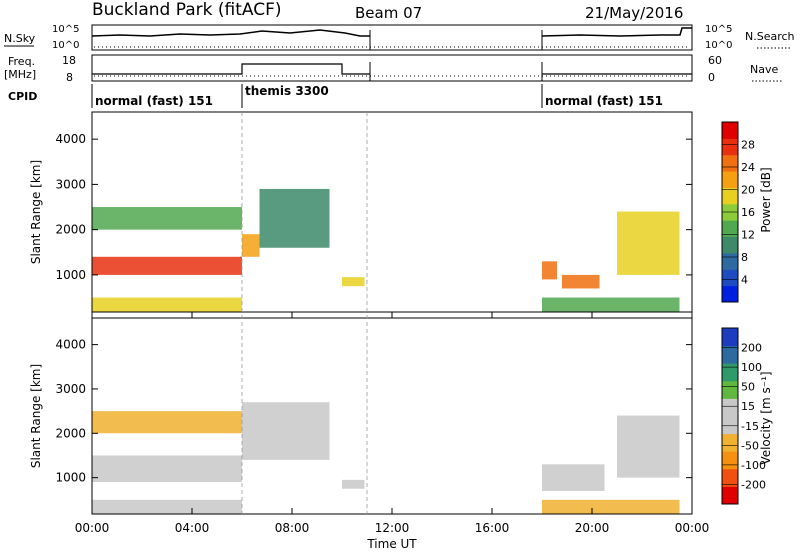  What do you see at coordinates (764, 69) in the screenshot?
I see `freq-right-label: Nave` at bounding box center [764, 69].